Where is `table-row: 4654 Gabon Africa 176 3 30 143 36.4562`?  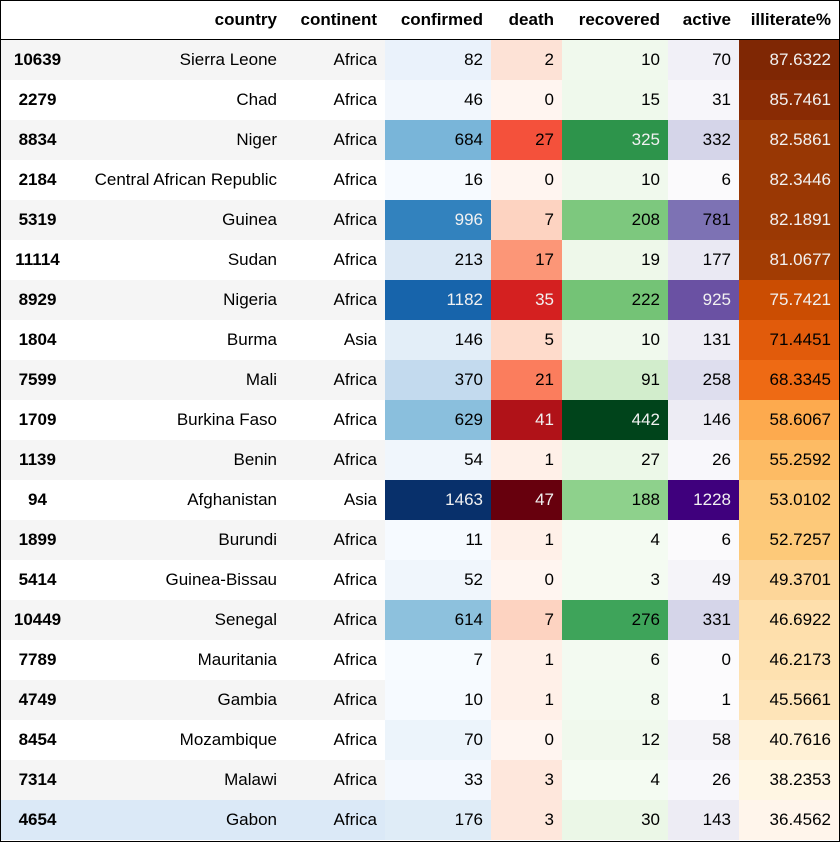 table-row: 4654 Gabon Africa 176 3 30 143 36.4562 is located at coordinates (420, 820).